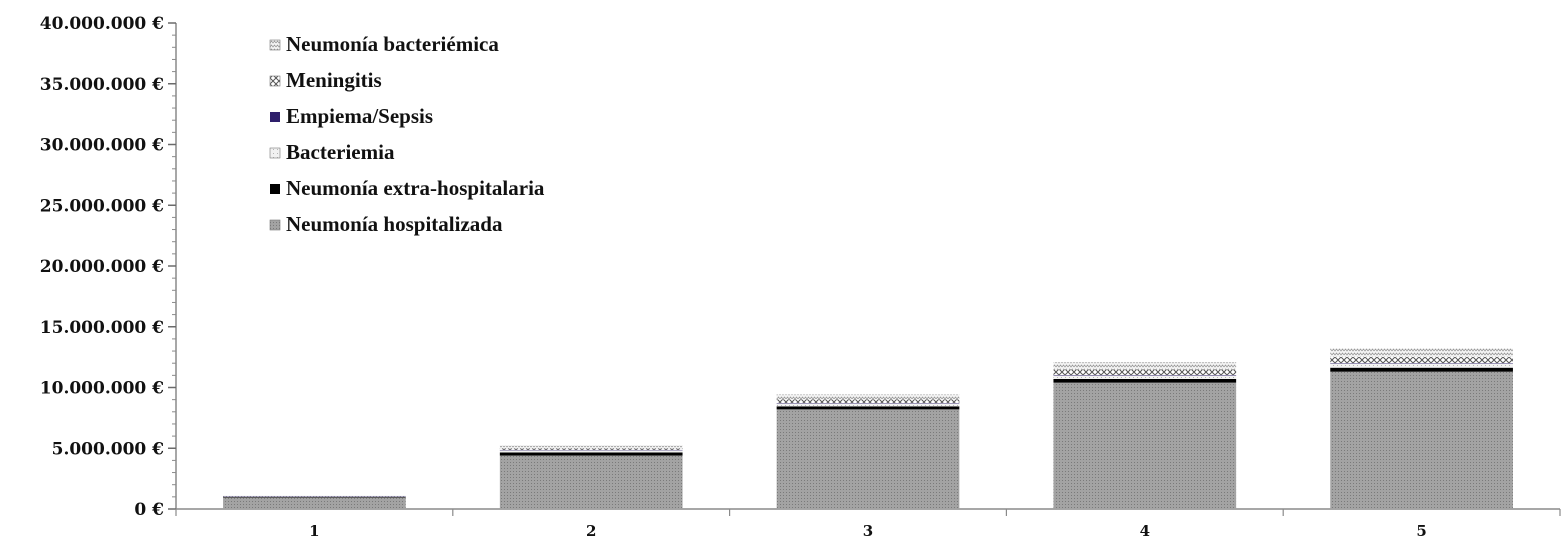  What do you see at coordinates (149, 510) in the screenshot?
I see `y-tick-label: 0 €` at bounding box center [149, 510].